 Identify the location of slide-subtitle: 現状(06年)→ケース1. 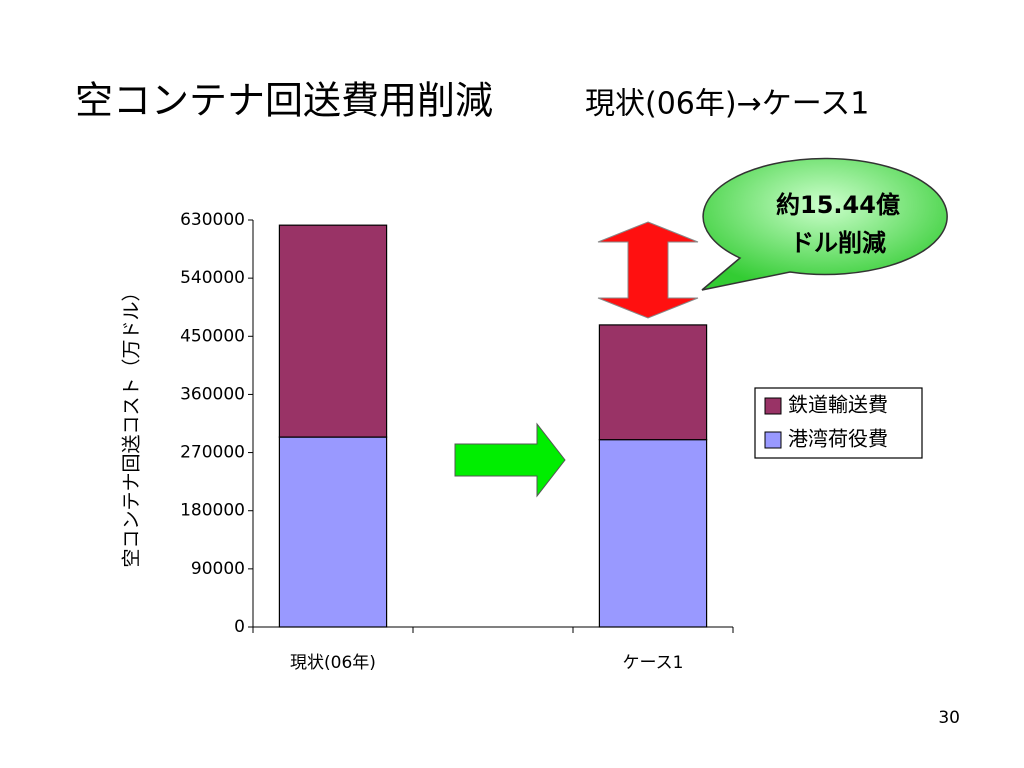
(727, 104).